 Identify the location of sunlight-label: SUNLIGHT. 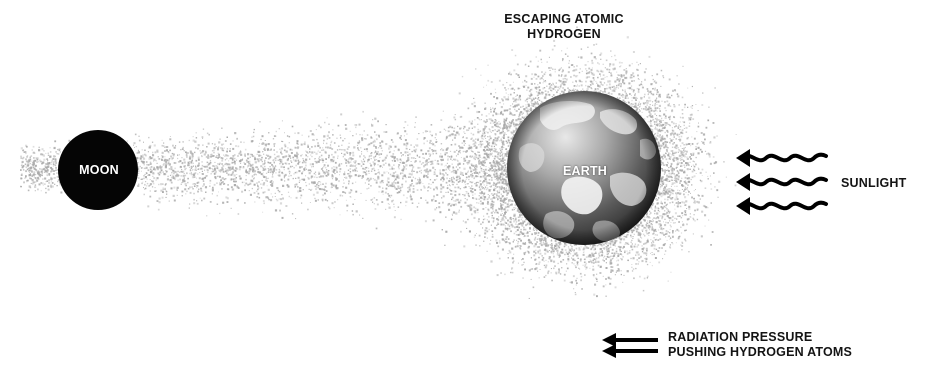
(874, 183).